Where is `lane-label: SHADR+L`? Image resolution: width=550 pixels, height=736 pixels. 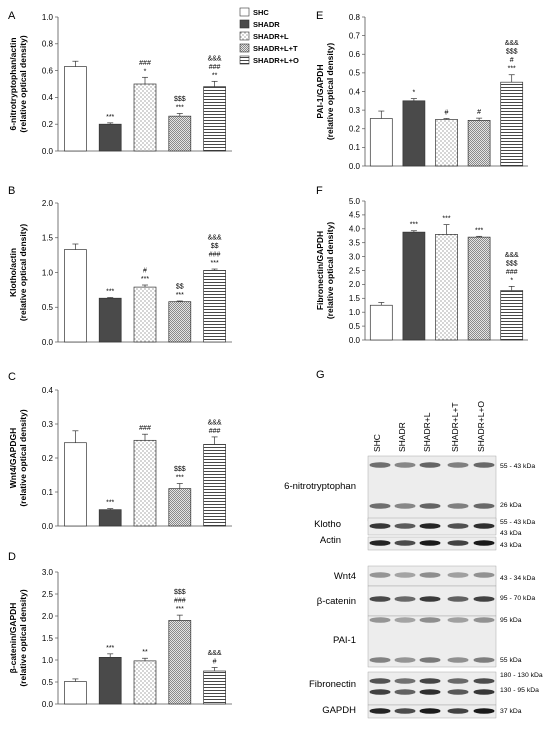
lane-label: SHADR+L is located at coordinates (427, 432).